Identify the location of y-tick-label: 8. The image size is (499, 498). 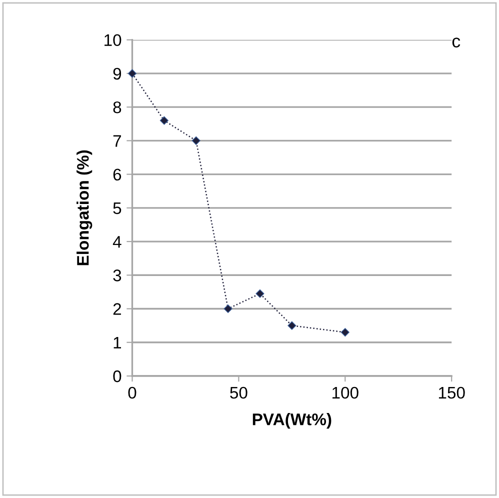
(117, 107).